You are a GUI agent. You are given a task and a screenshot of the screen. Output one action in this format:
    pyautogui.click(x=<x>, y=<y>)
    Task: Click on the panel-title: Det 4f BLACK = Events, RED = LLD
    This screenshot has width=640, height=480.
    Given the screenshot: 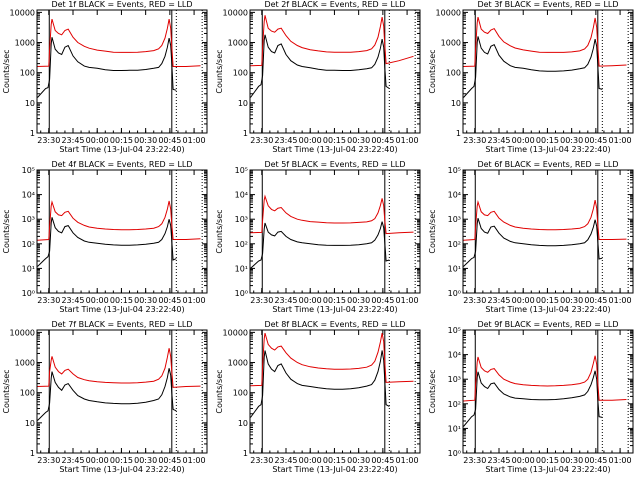 What is the action you would take?
    pyautogui.click(x=121, y=164)
    